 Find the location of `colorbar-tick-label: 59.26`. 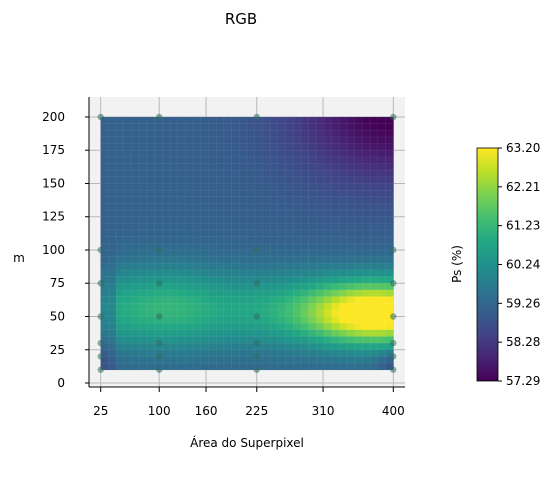

colorbar-tick-label: 59.26 is located at coordinates (523, 303).